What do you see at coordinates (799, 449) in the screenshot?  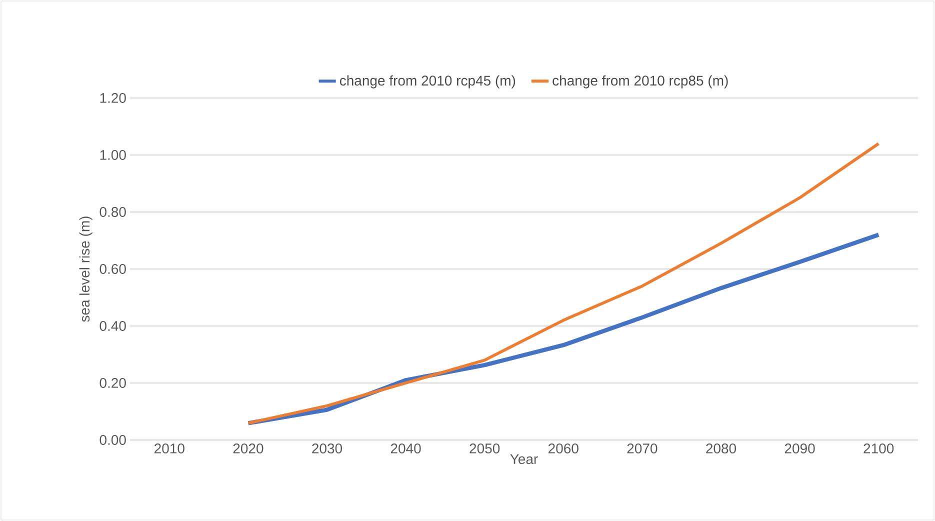 I see `x-tick-label: 2090` at bounding box center [799, 449].